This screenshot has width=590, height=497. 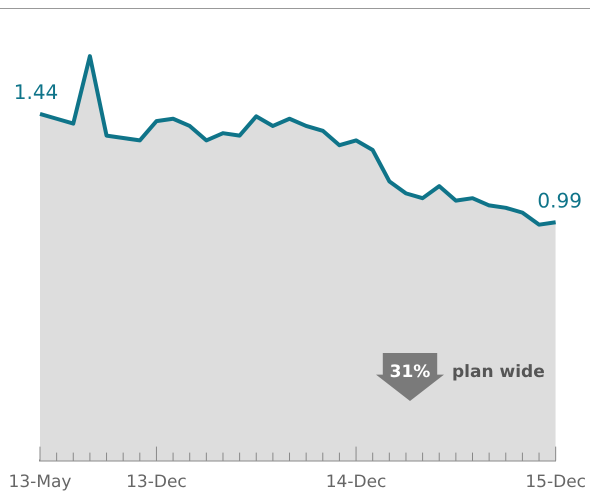 What do you see at coordinates (555, 482) in the screenshot?
I see `x-tick-label: 15-Dec` at bounding box center [555, 482].